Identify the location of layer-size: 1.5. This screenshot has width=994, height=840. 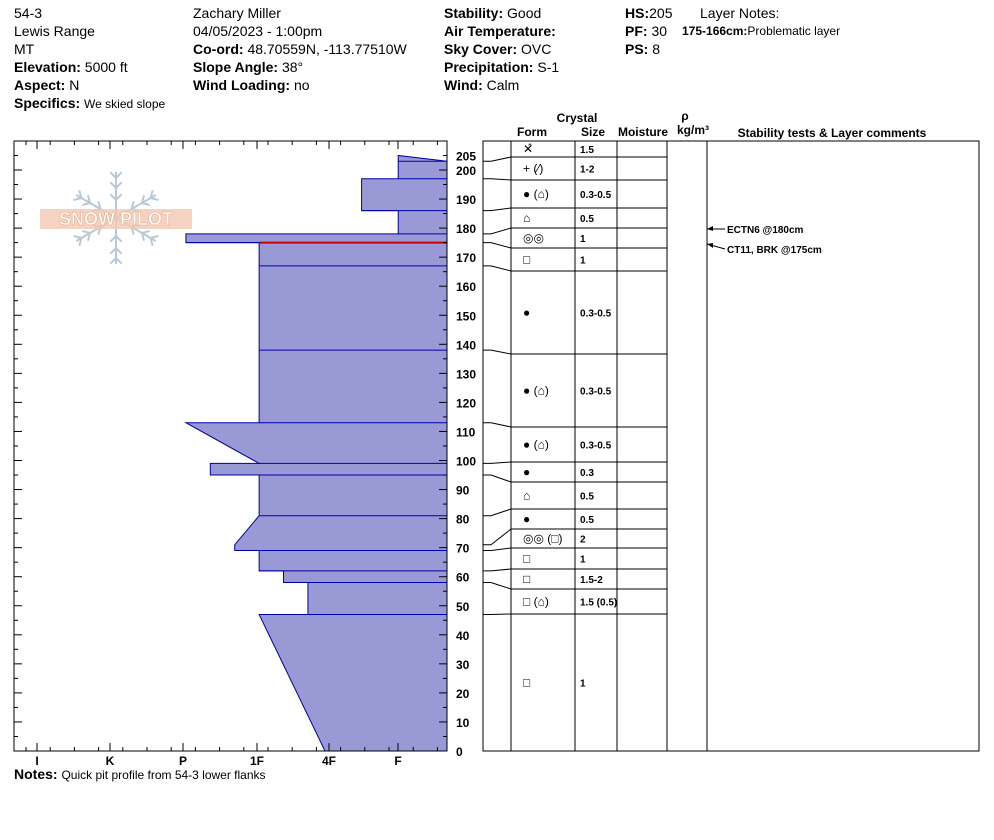
(587, 150).